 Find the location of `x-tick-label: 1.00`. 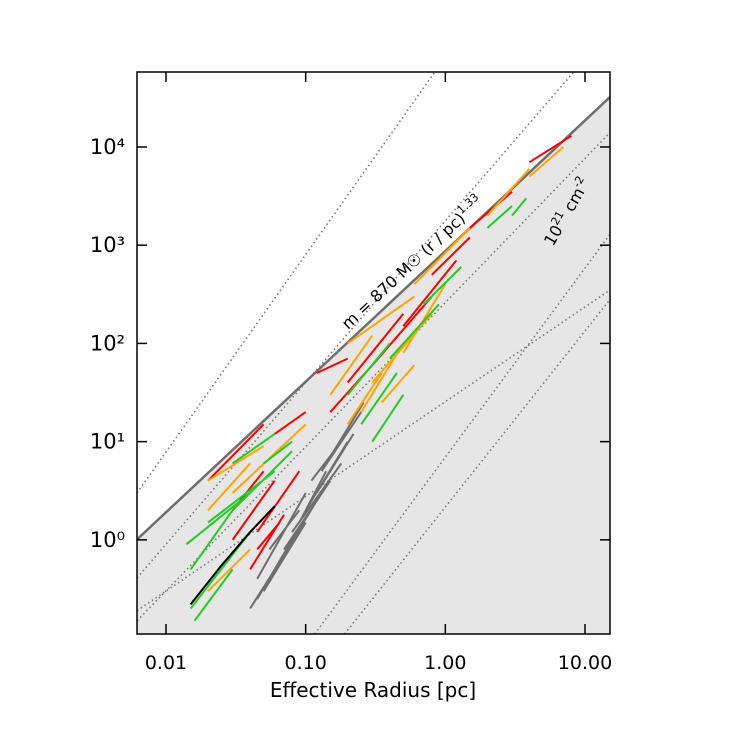

x-tick-label: 1.00 is located at coordinates (445, 663).